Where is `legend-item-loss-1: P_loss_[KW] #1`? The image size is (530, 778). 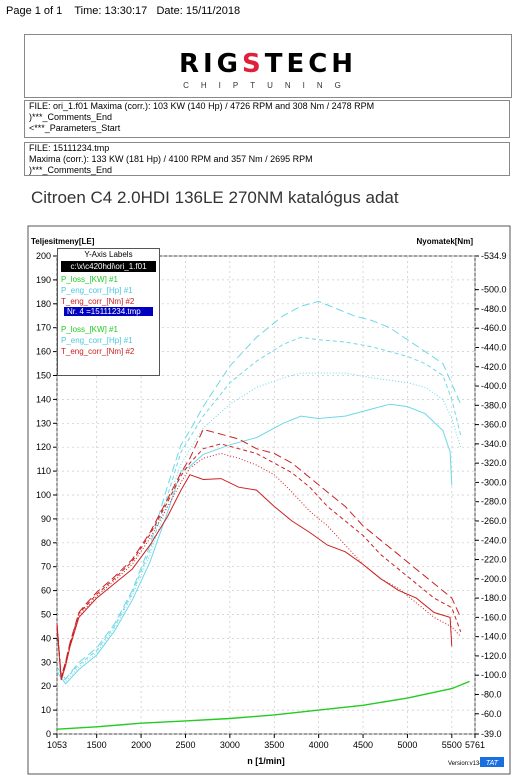
legend-item-loss-1: P_loss_[KW] #1 is located at coordinates (89, 279).